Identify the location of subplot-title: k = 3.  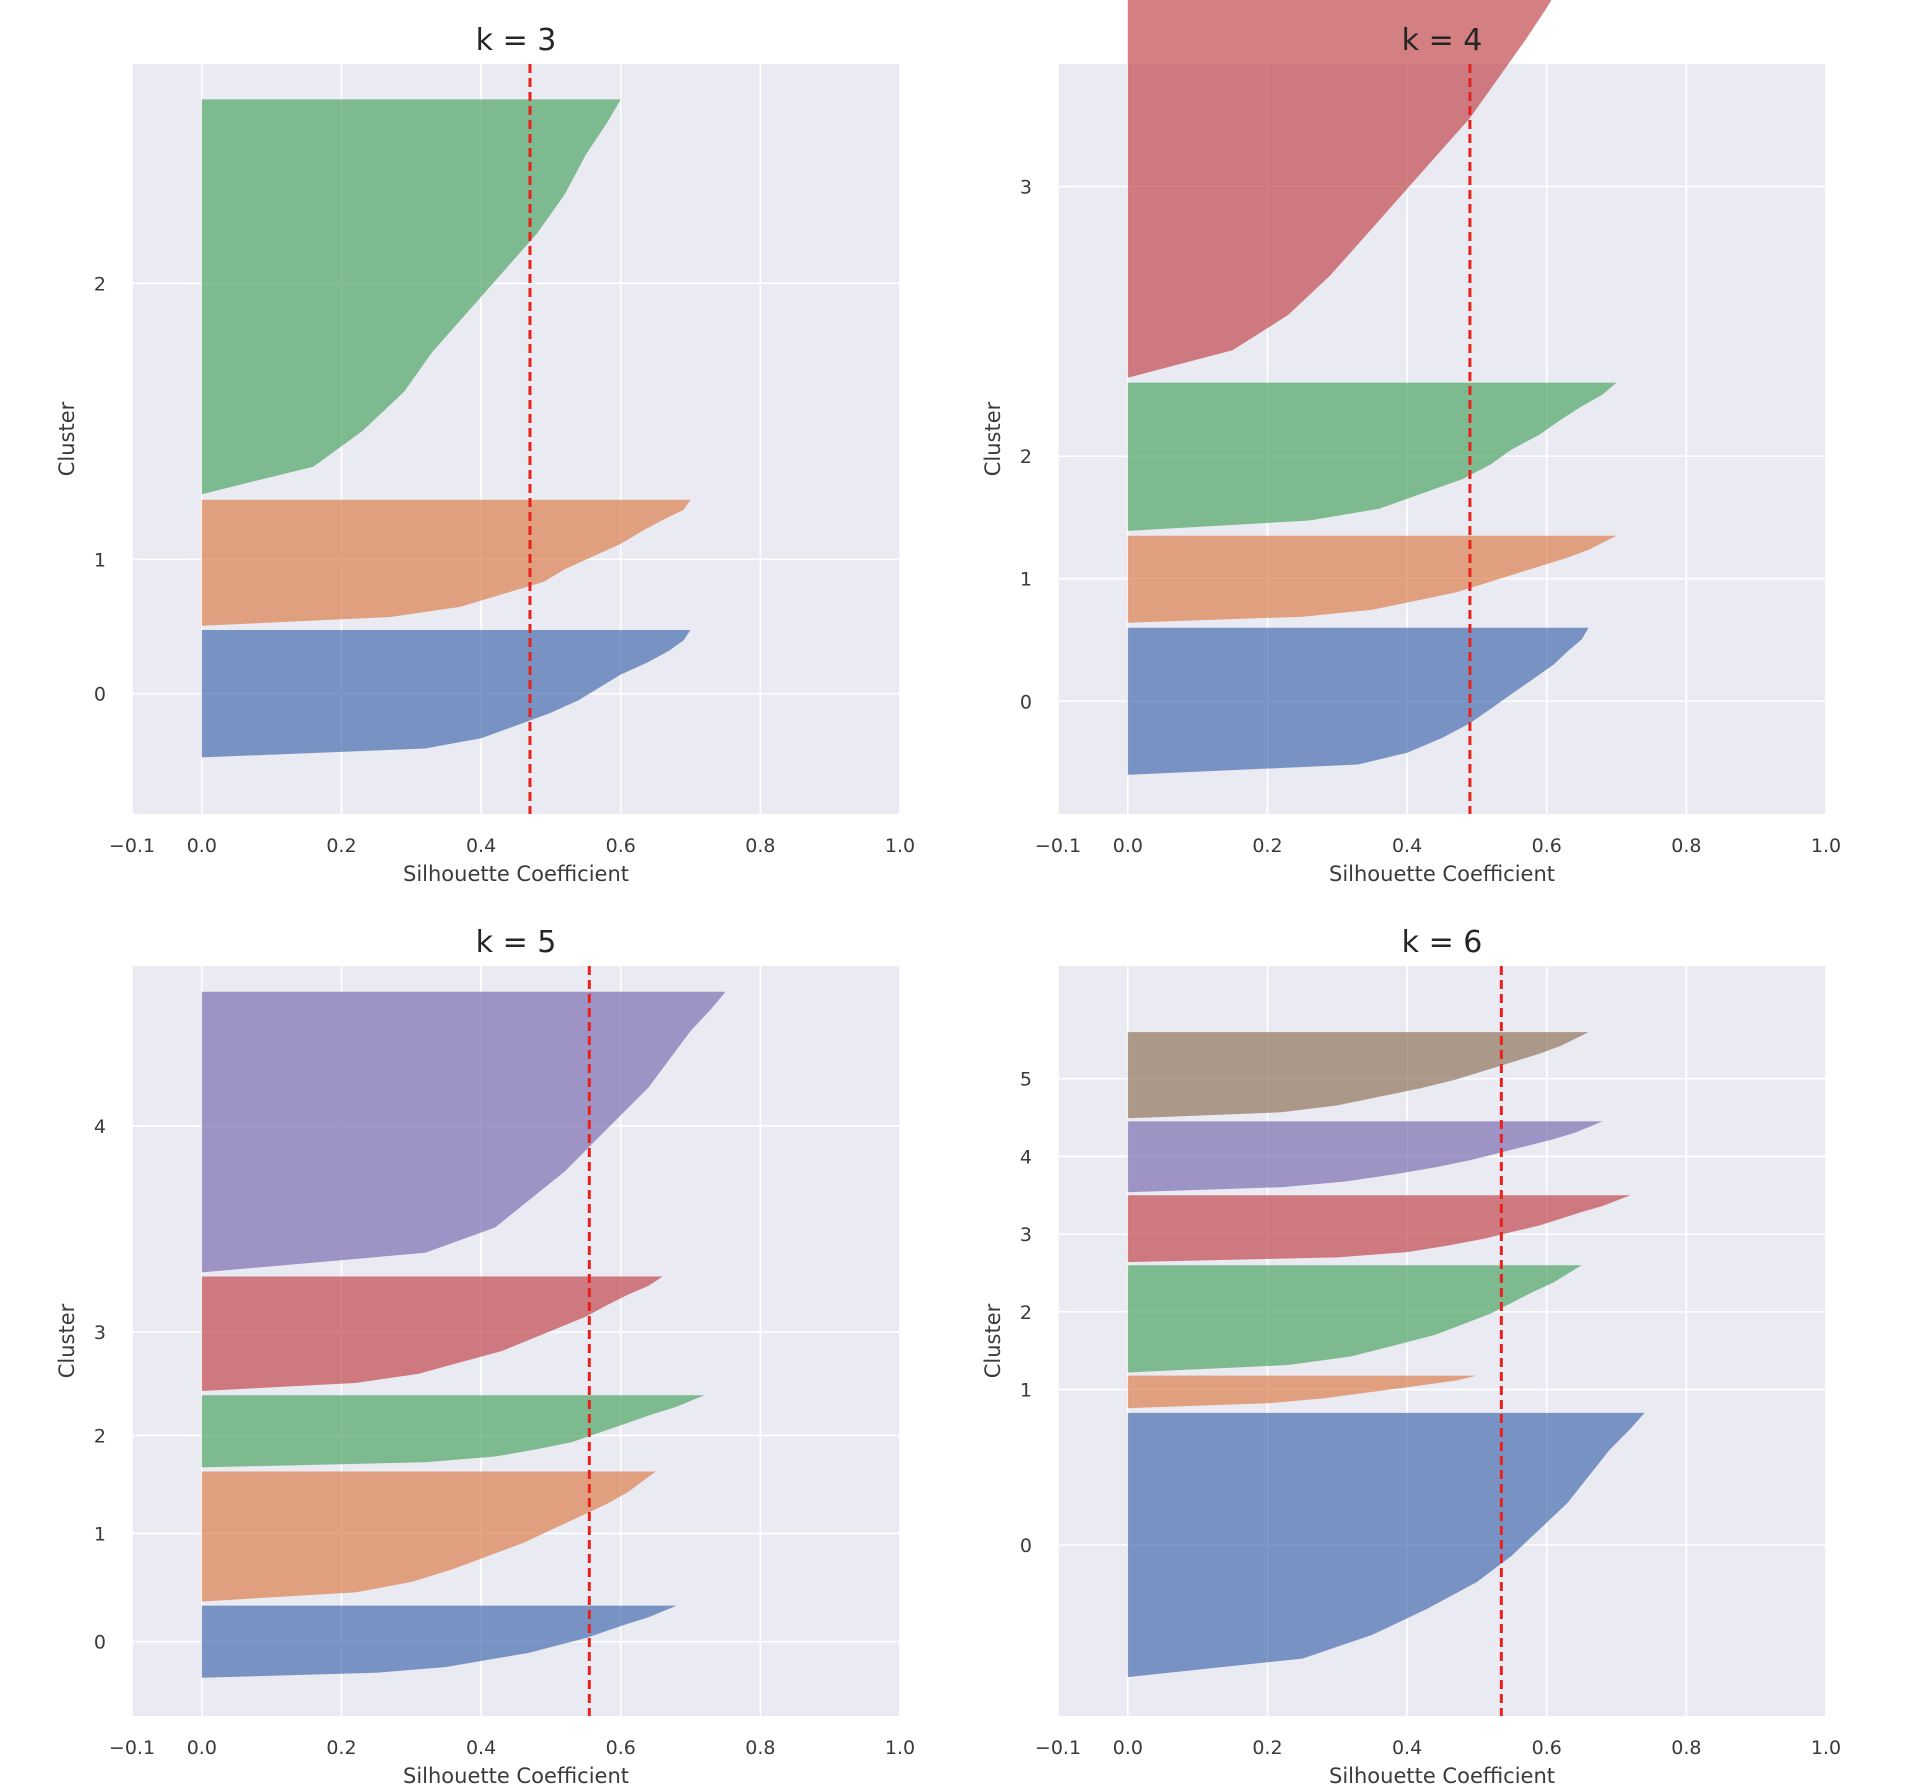
(516, 40).